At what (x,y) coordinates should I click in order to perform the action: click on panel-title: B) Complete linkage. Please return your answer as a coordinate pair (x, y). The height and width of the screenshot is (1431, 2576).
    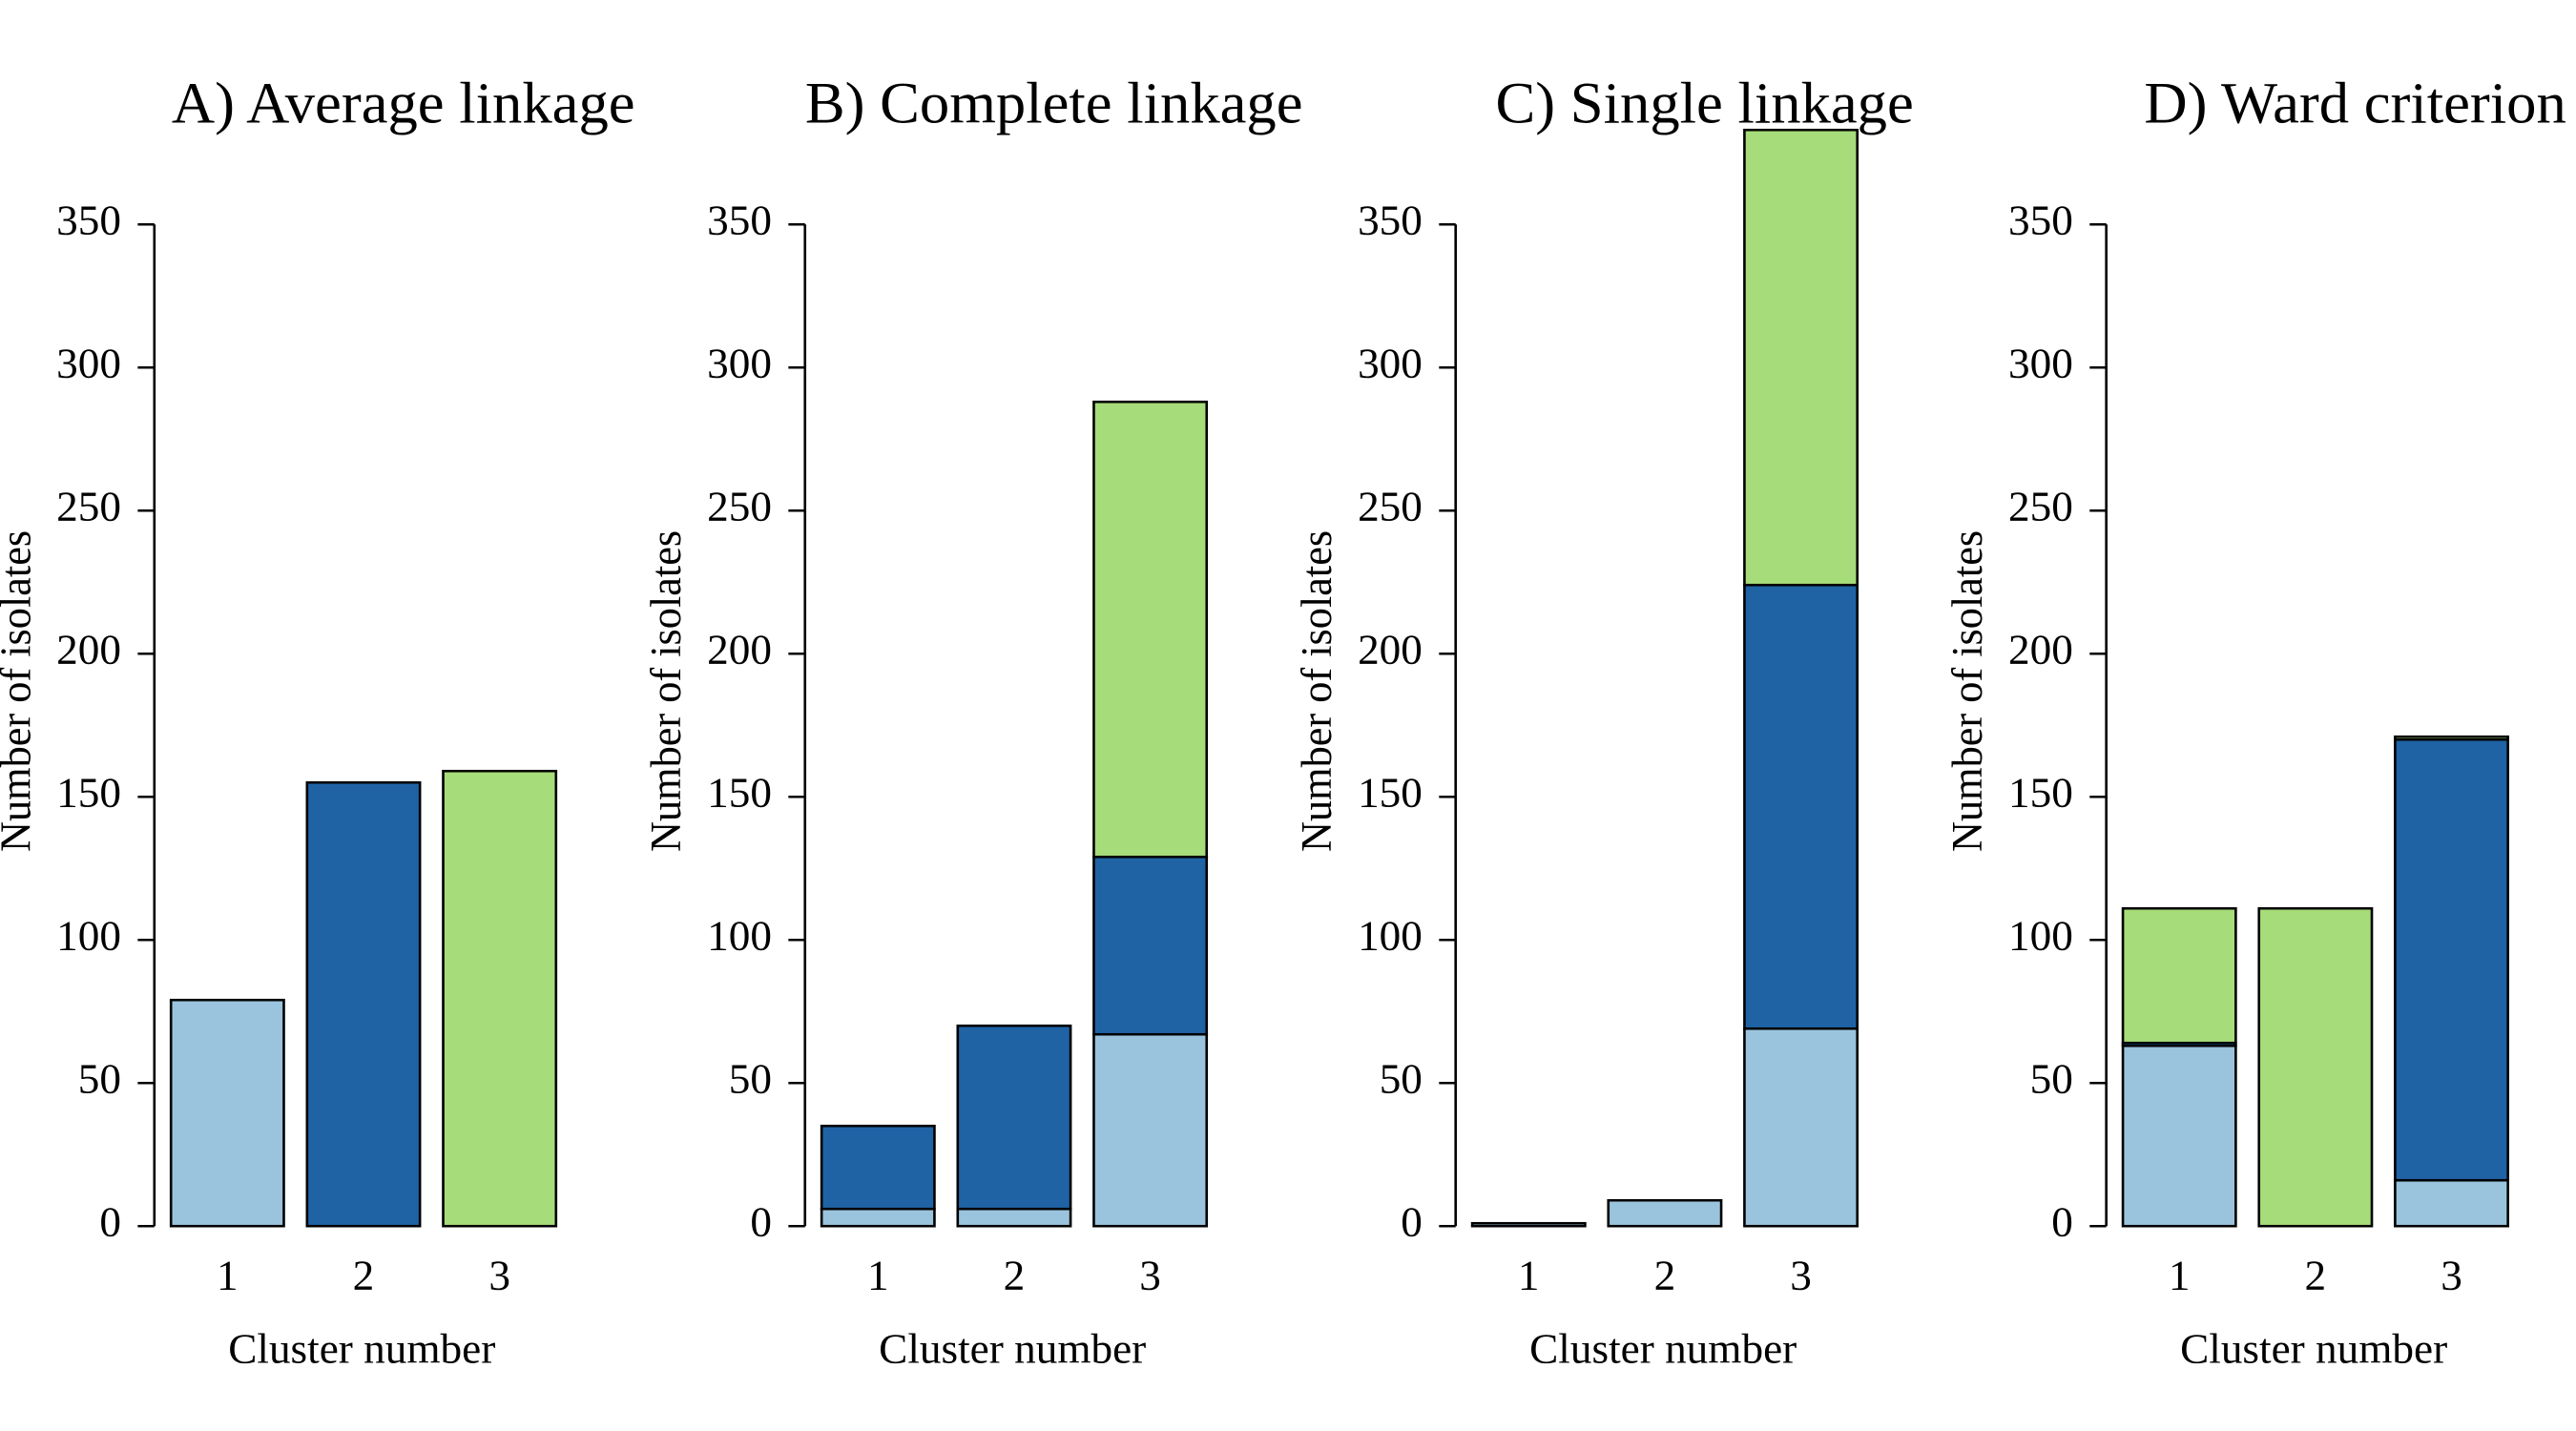
    Looking at the image, I should click on (1054, 103).